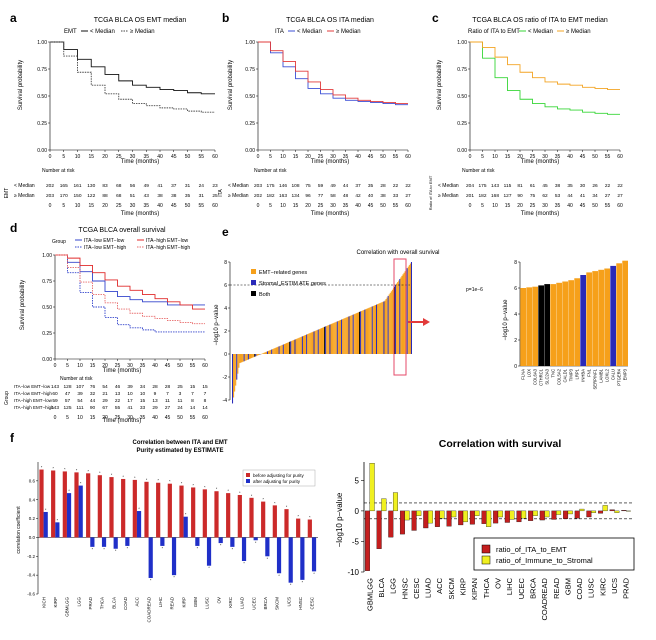  I want to click on zoom-bar, so click(619, 314).